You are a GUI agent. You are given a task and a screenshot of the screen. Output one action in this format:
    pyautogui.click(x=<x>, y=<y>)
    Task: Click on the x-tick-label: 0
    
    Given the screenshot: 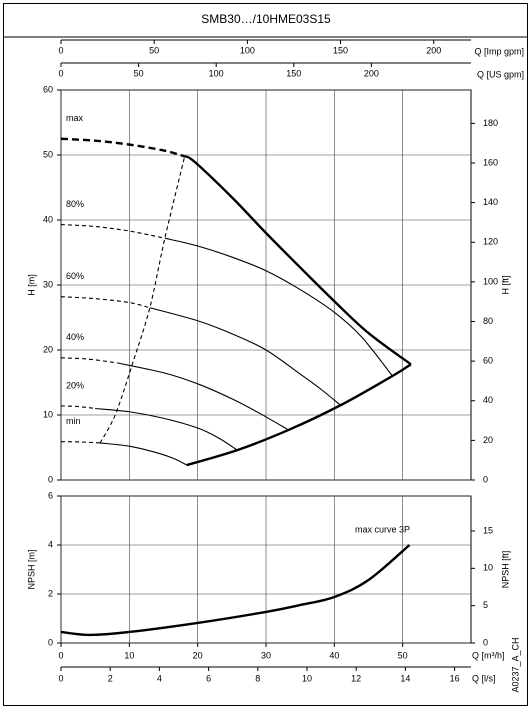 What is the action you would take?
    pyautogui.click(x=60, y=655)
    